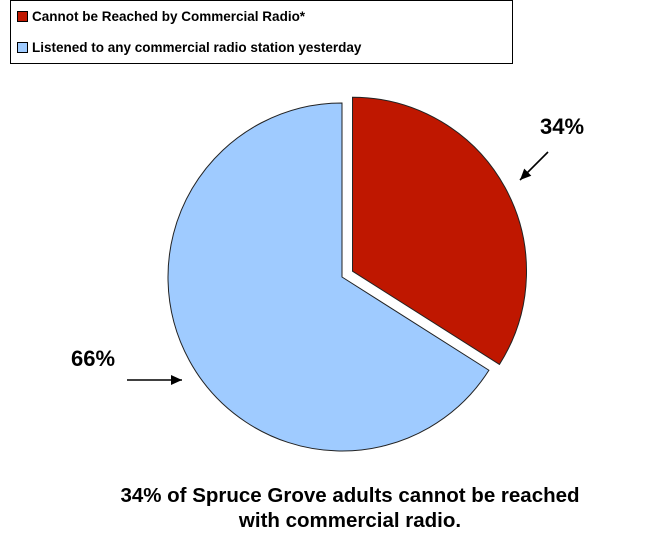 The image size is (665, 543). I want to click on legend-swatch-listened, so click(22, 47).